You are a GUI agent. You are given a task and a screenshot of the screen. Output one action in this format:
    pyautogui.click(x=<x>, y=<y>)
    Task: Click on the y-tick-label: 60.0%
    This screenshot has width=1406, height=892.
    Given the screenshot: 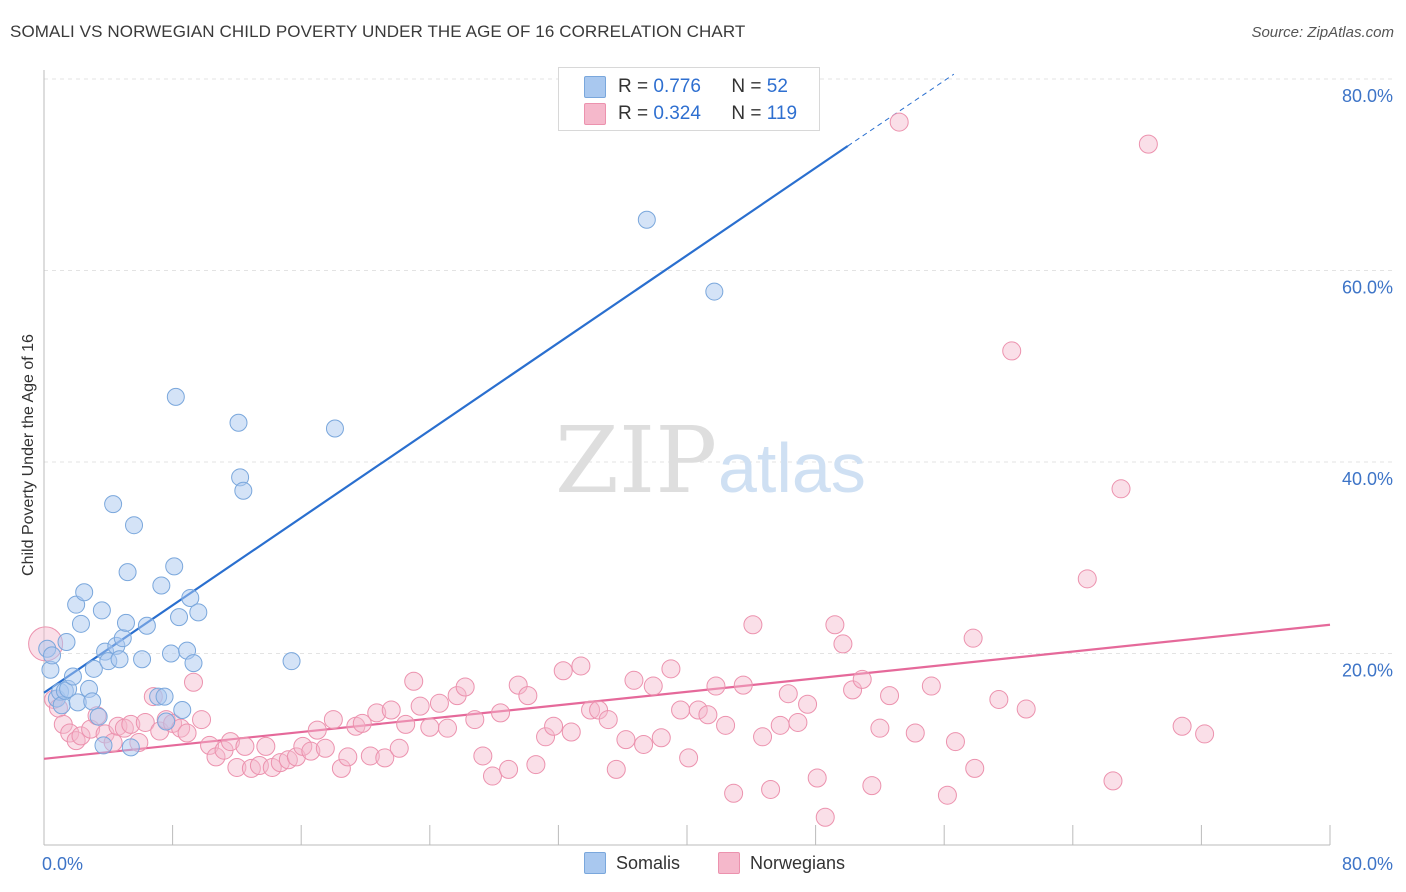 What is the action you would take?
    pyautogui.click(x=1367, y=288)
    